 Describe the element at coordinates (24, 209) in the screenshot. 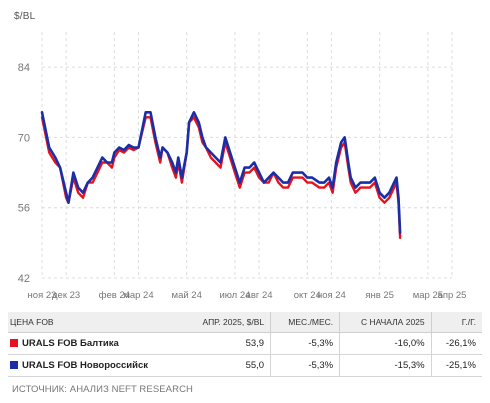

I see `y-tick-label: 56` at that location.